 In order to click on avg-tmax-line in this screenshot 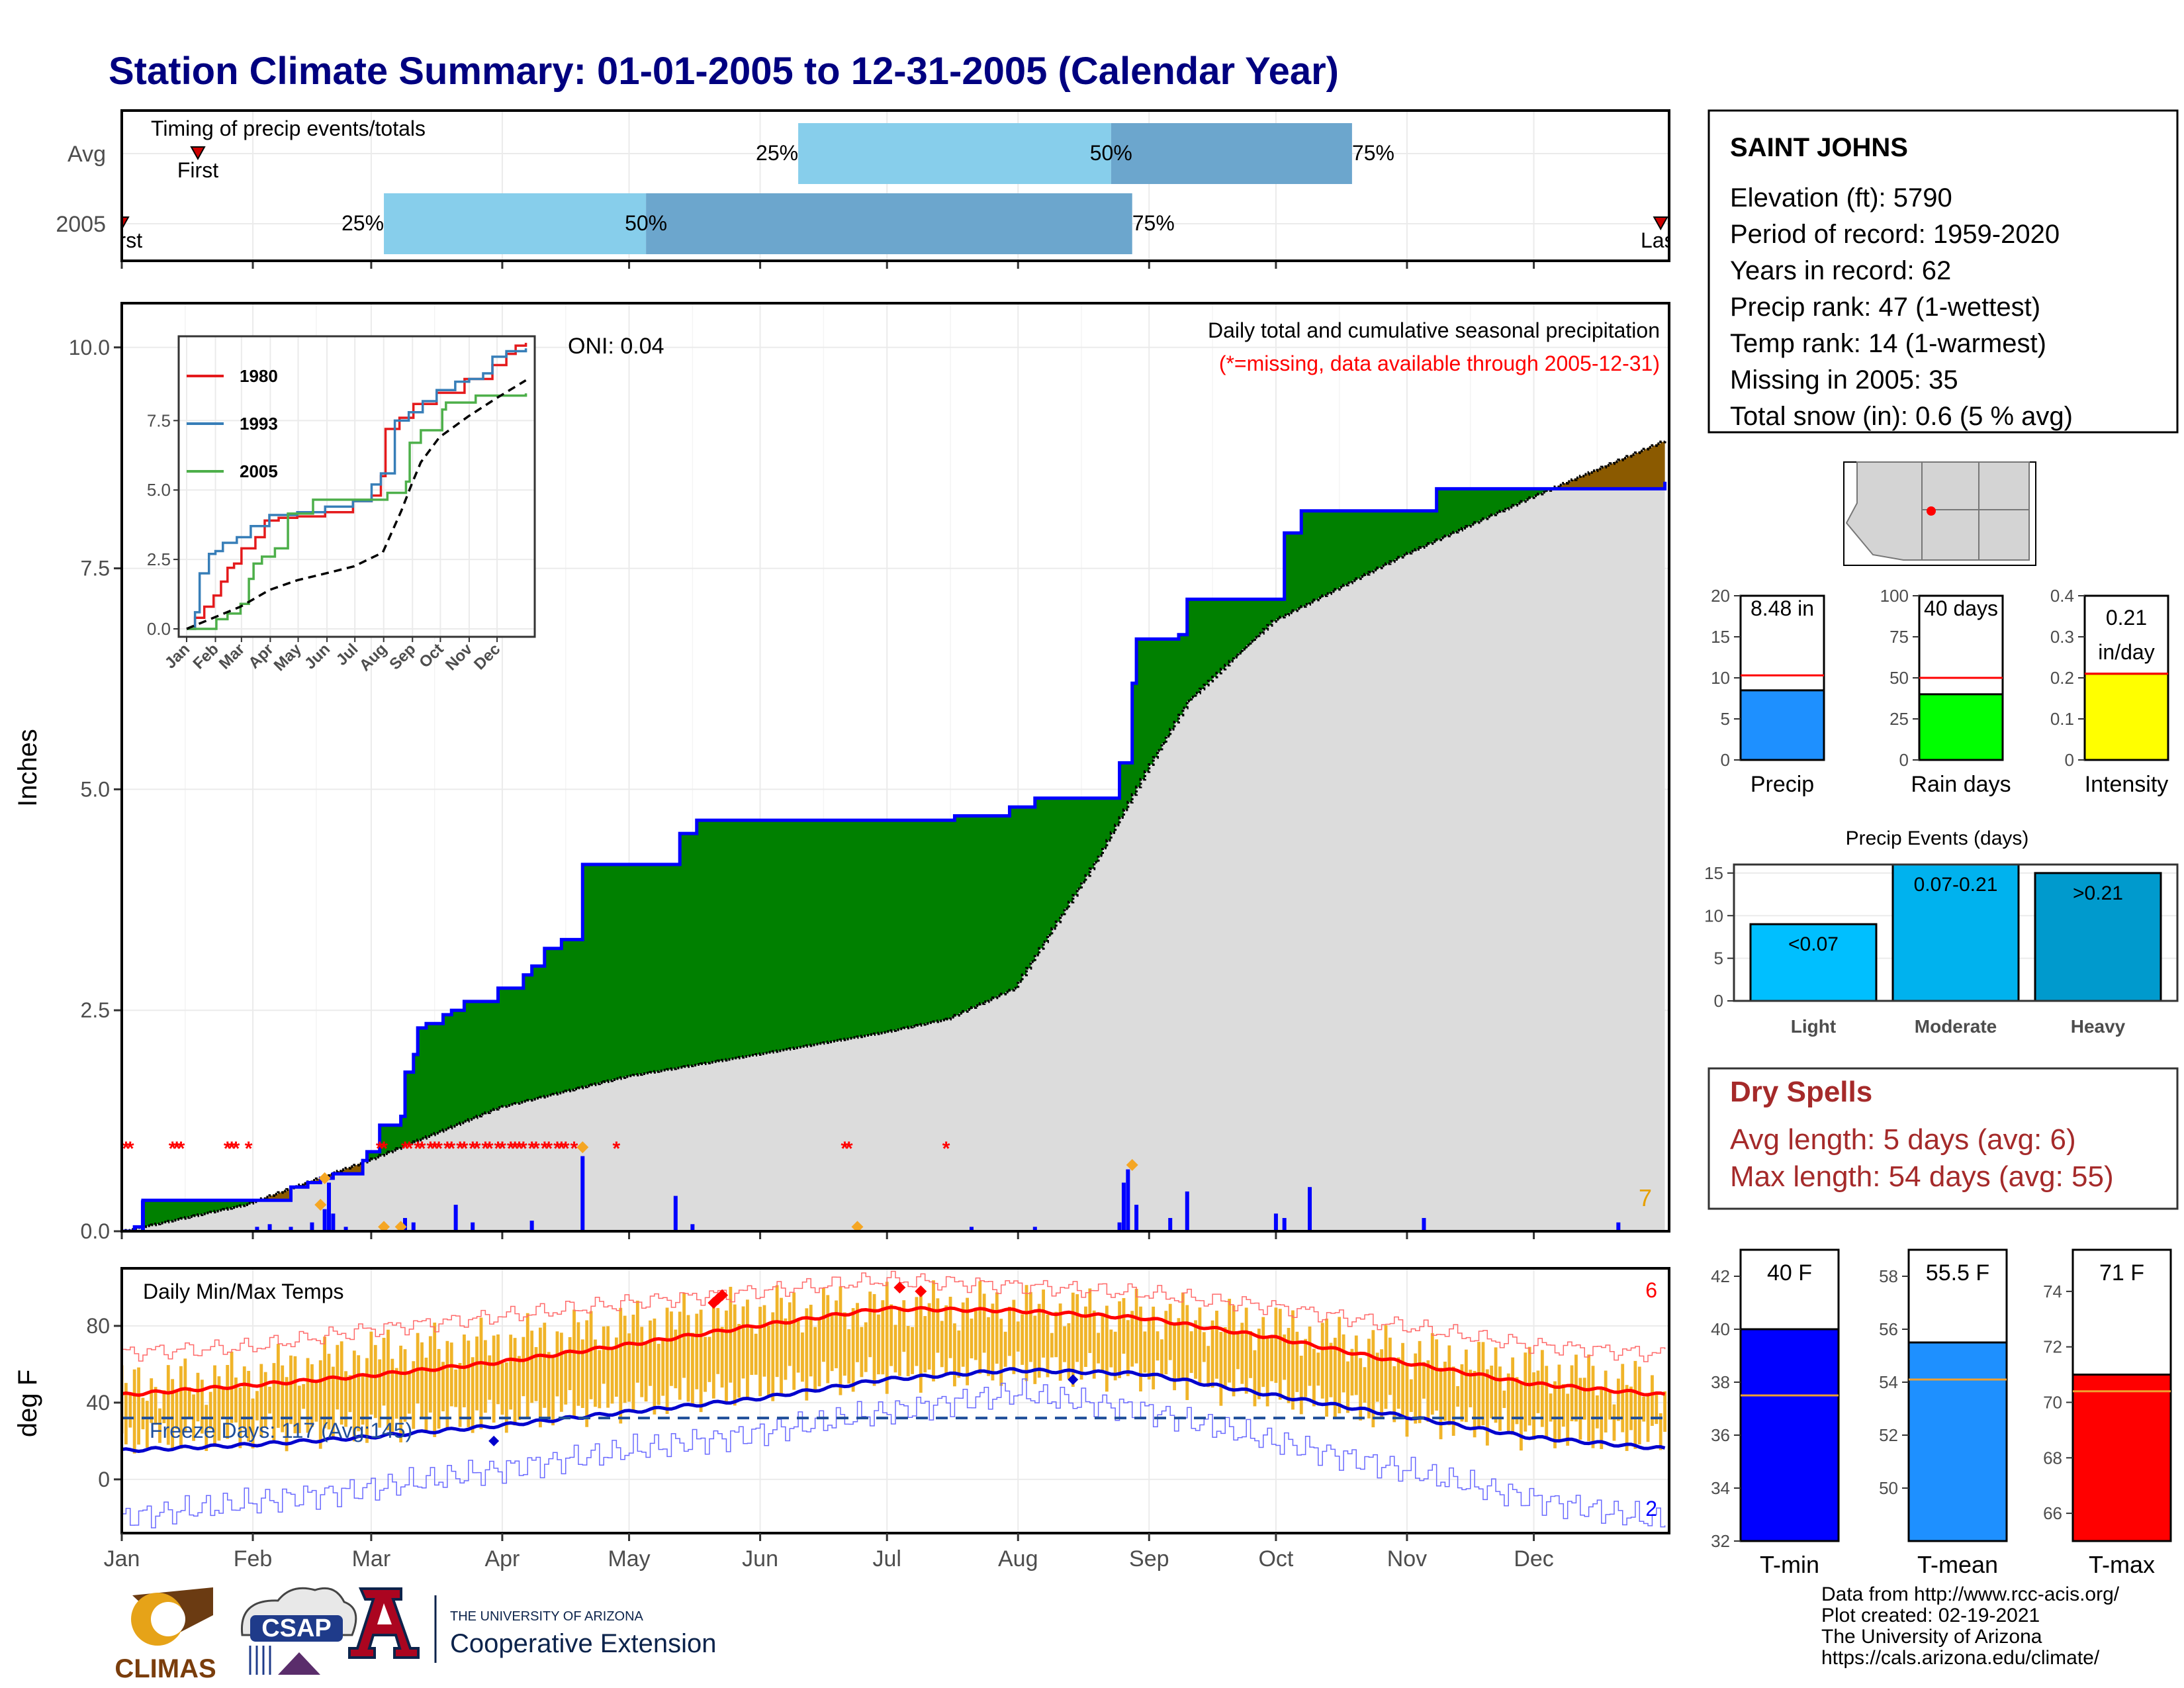, I will do `click(894, 1351)`.